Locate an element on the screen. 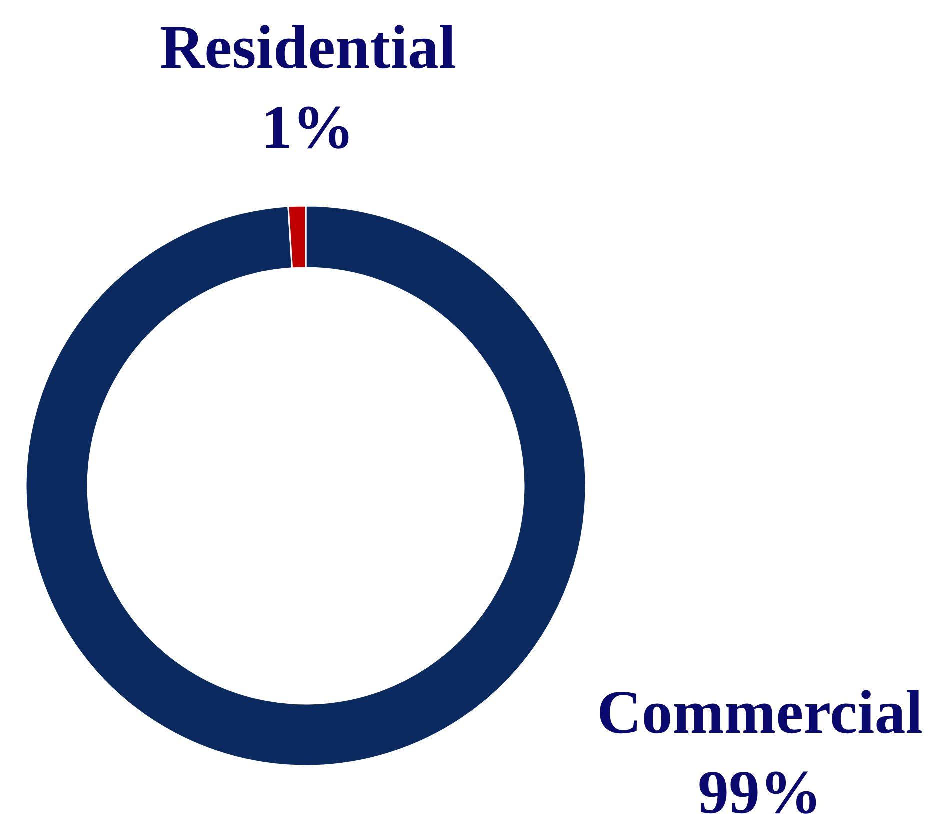  slice-label: Residential is located at coordinates (308, 48).